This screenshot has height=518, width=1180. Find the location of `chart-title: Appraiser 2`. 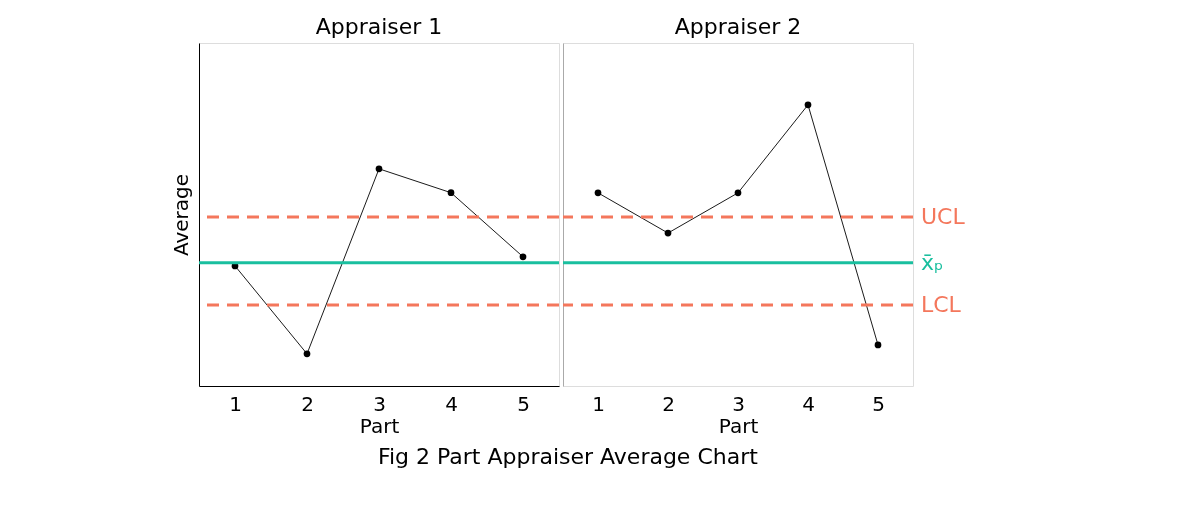

chart-title: Appraiser 2 is located at coordinates (738, 26).